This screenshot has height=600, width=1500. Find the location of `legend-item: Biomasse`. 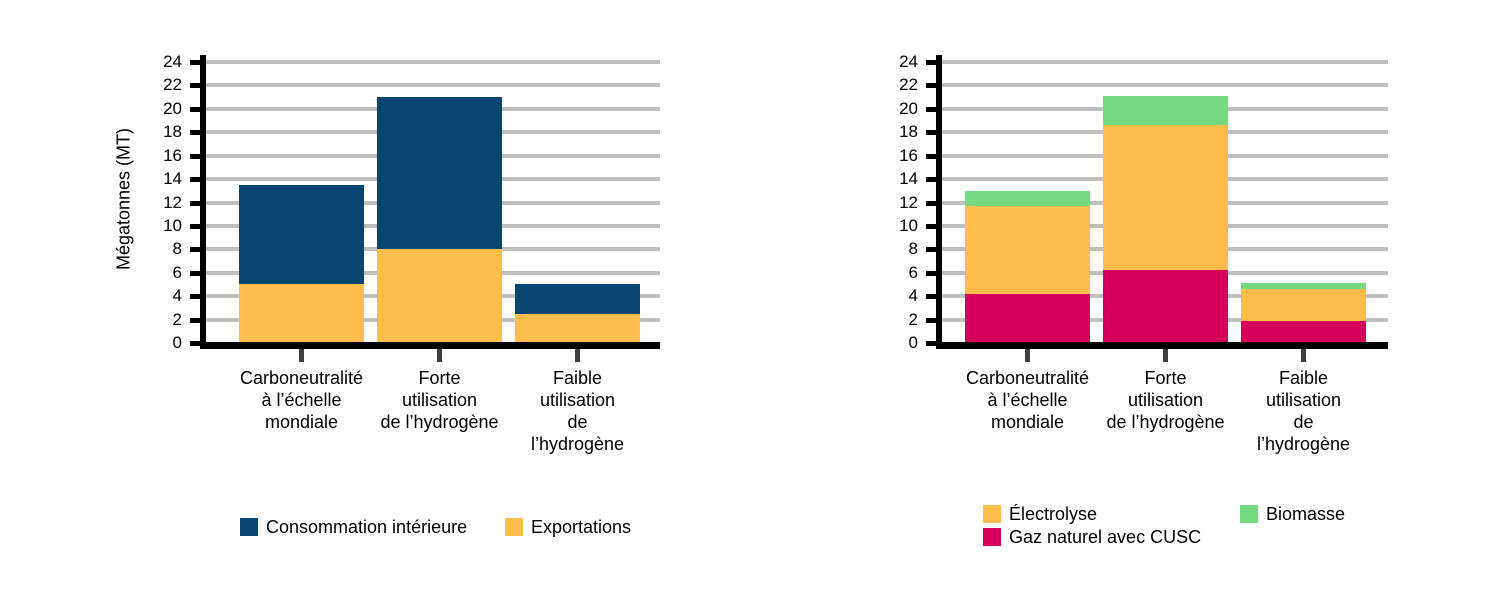

legend-item: Biomasse is located at coordinates (1292, 514).